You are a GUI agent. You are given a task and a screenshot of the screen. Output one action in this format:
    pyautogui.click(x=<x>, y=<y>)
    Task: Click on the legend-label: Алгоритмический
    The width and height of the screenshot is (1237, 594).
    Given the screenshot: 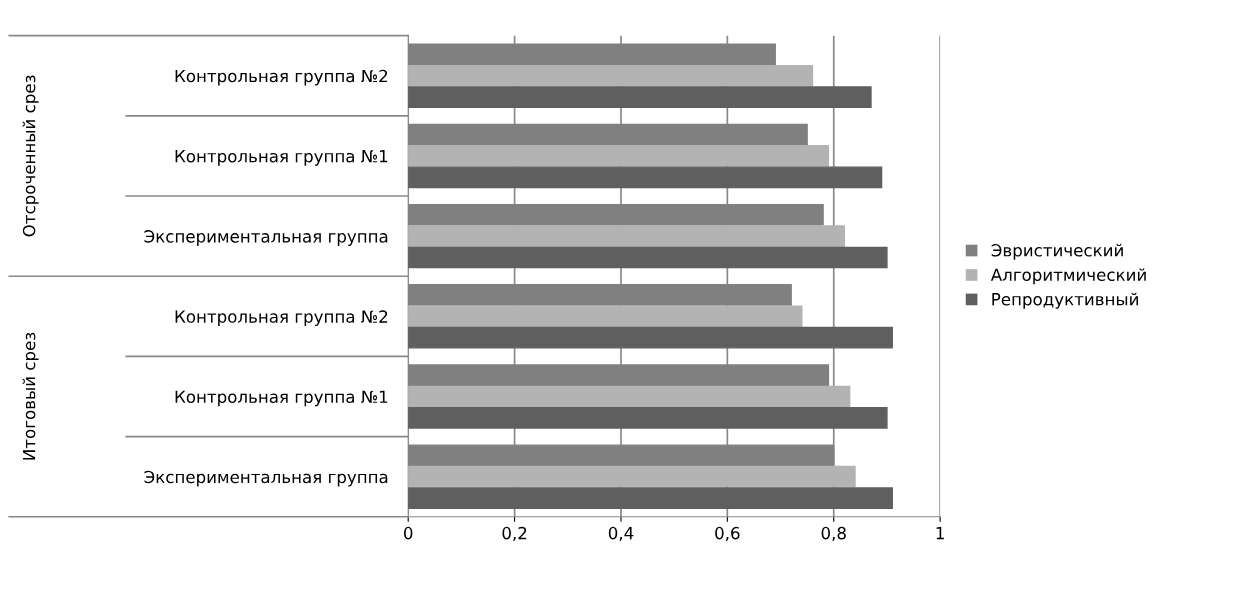 What is the action you would take?
    pyautogui.click(x=1068, y=276)
    